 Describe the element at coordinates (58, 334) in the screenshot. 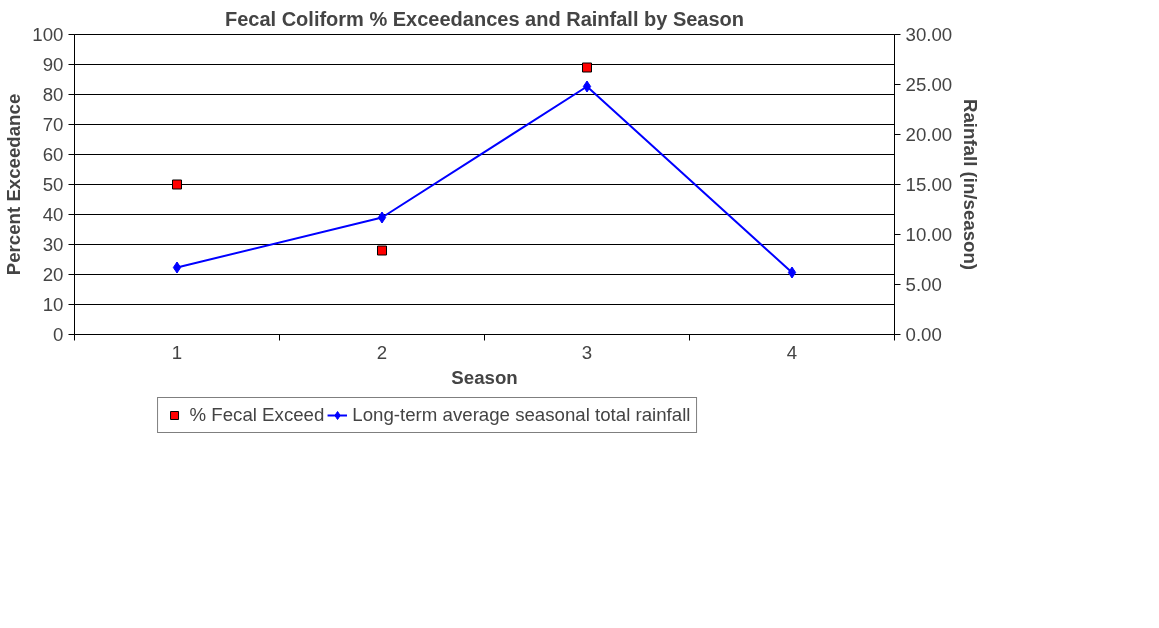

I see `y-tick-label: 0` at that location.